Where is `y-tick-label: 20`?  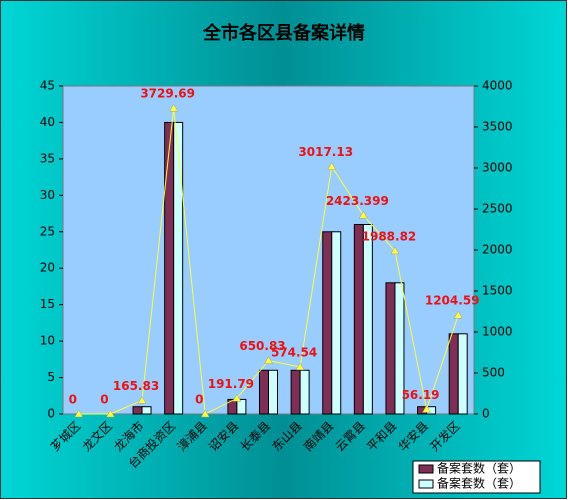
y-tick-label: 20 is located at coordinates (47, 268).